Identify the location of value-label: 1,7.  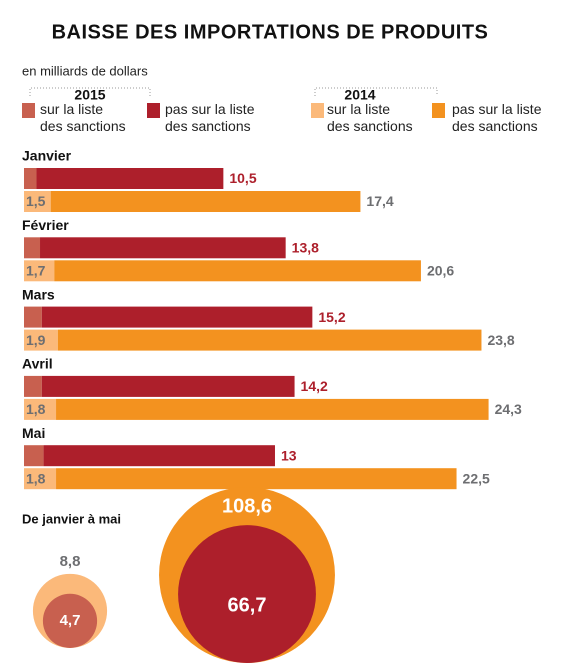
(36, 271).